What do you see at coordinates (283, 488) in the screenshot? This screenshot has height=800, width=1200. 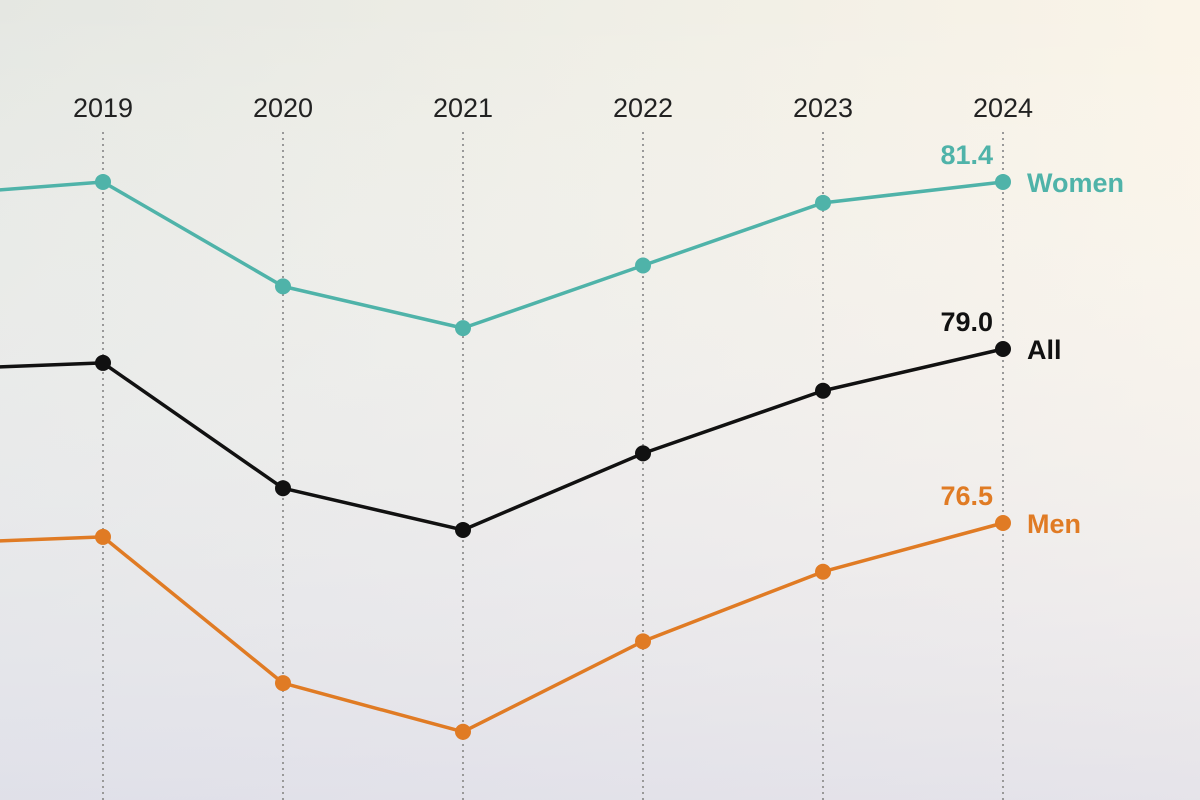 I see `data-point-all-2020` at bounding box center [283, 488].